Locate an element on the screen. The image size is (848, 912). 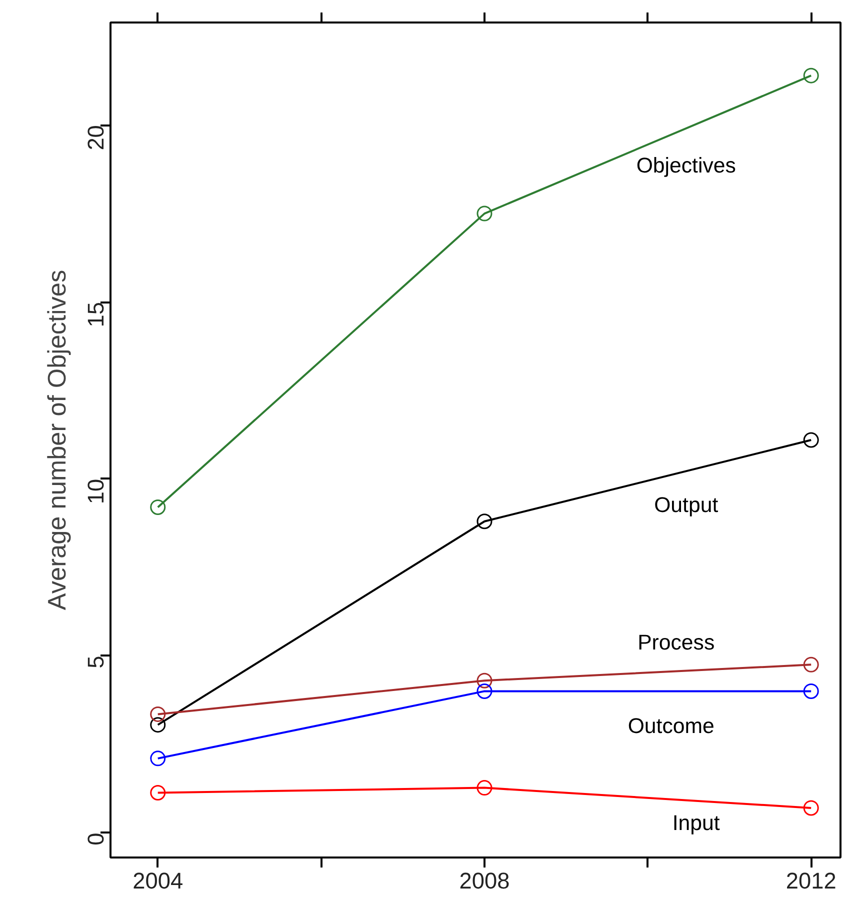
y-tick-label: 0 is located at coordinates (95, 839).